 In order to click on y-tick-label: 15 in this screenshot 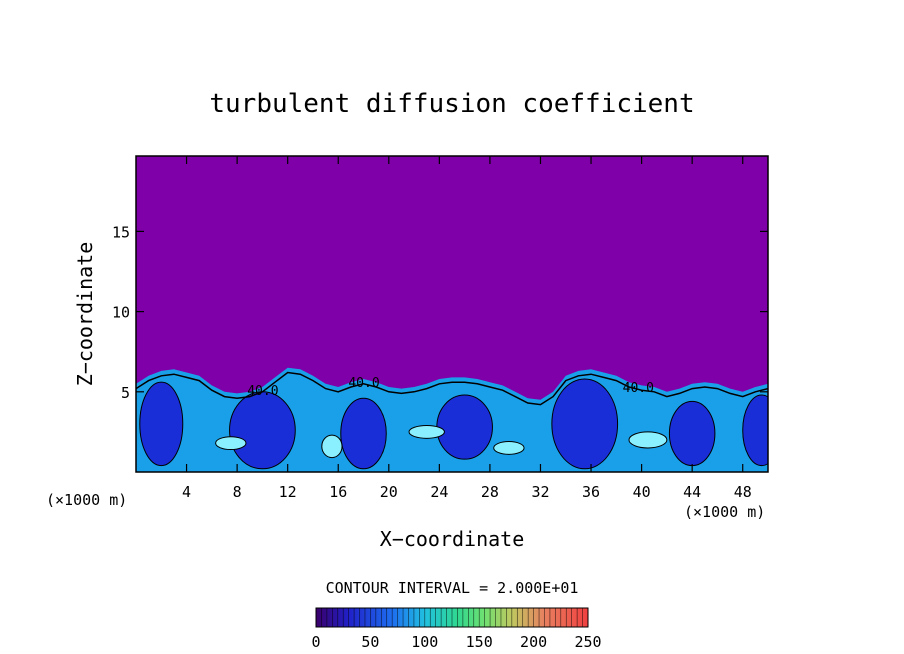, I will do `click(121, 232)`.